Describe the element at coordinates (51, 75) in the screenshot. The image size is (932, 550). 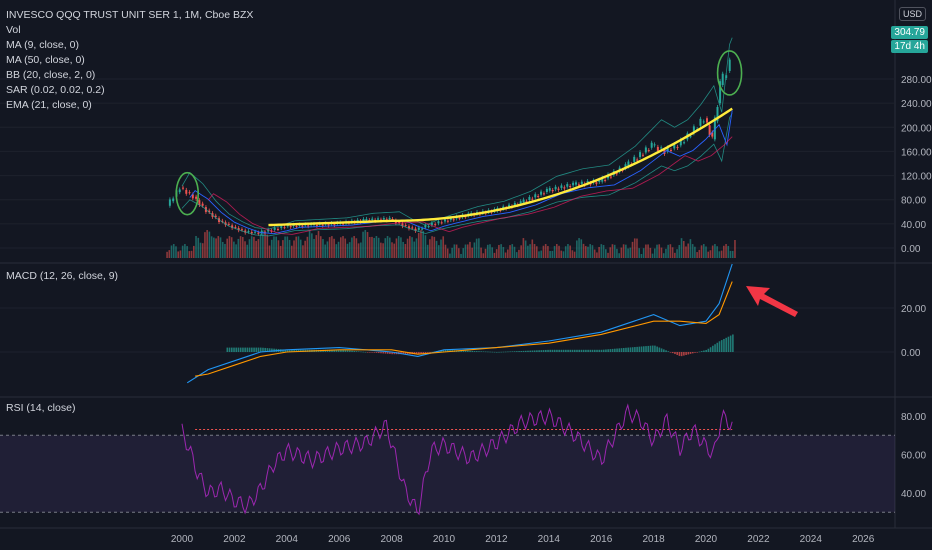
I see `indicator-bb: BB (20, close, 2, 0)` at that location.